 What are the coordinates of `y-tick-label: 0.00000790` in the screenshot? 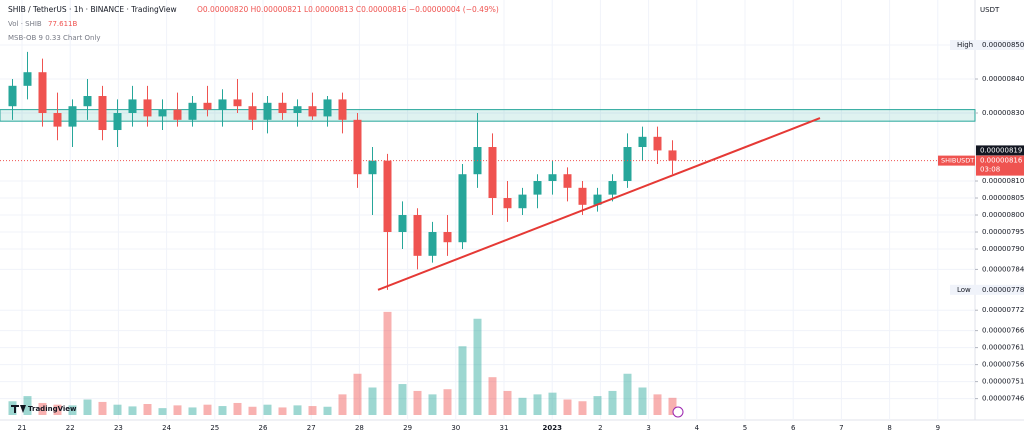 It's located at (1003, 249).